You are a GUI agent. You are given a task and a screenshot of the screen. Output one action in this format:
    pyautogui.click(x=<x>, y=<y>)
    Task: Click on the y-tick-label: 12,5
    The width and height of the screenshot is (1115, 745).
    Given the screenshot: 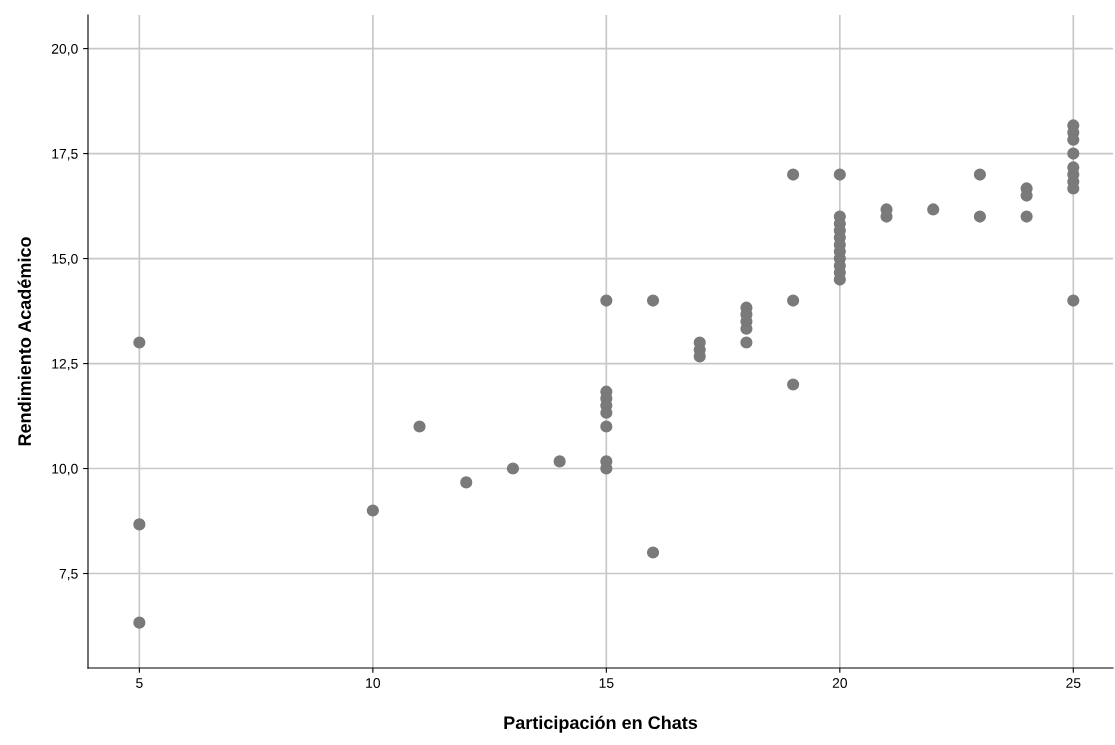 What is the action you would take?
    pyautogui.click(x=65, y=364)
    